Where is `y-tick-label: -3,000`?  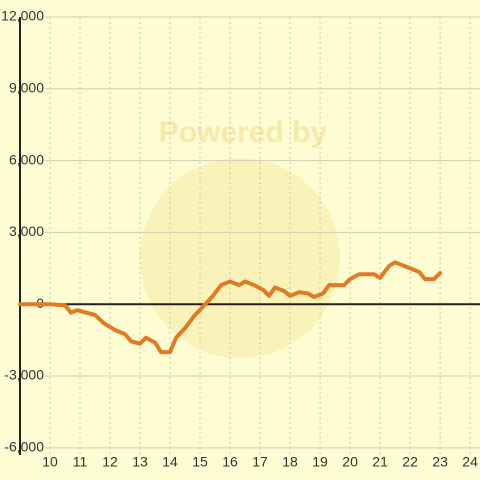 y-tick-label: -3,000 is located at coordinates (24, 375).